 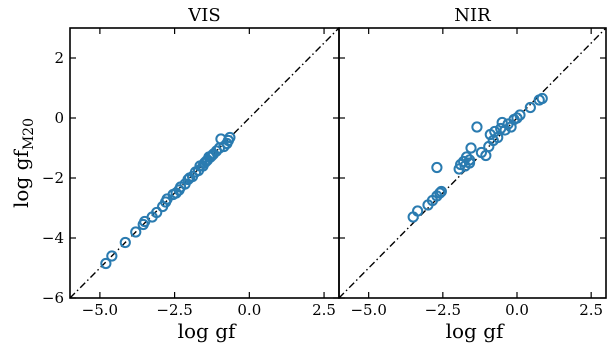 I want to click on panel-title-nir: NIR, so click(x=472, y=15).